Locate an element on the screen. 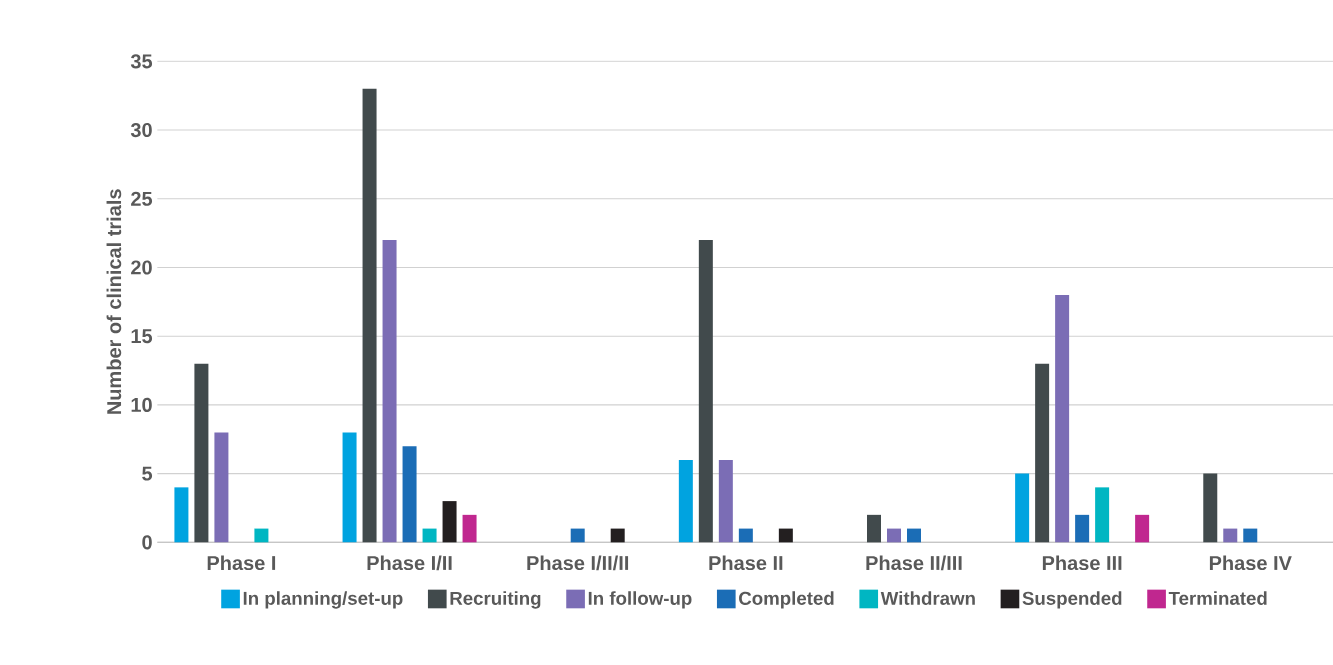 The width and height of the screenshot is (1333, 665). legend-label: Suspended is located at coordinates (1072, 600).